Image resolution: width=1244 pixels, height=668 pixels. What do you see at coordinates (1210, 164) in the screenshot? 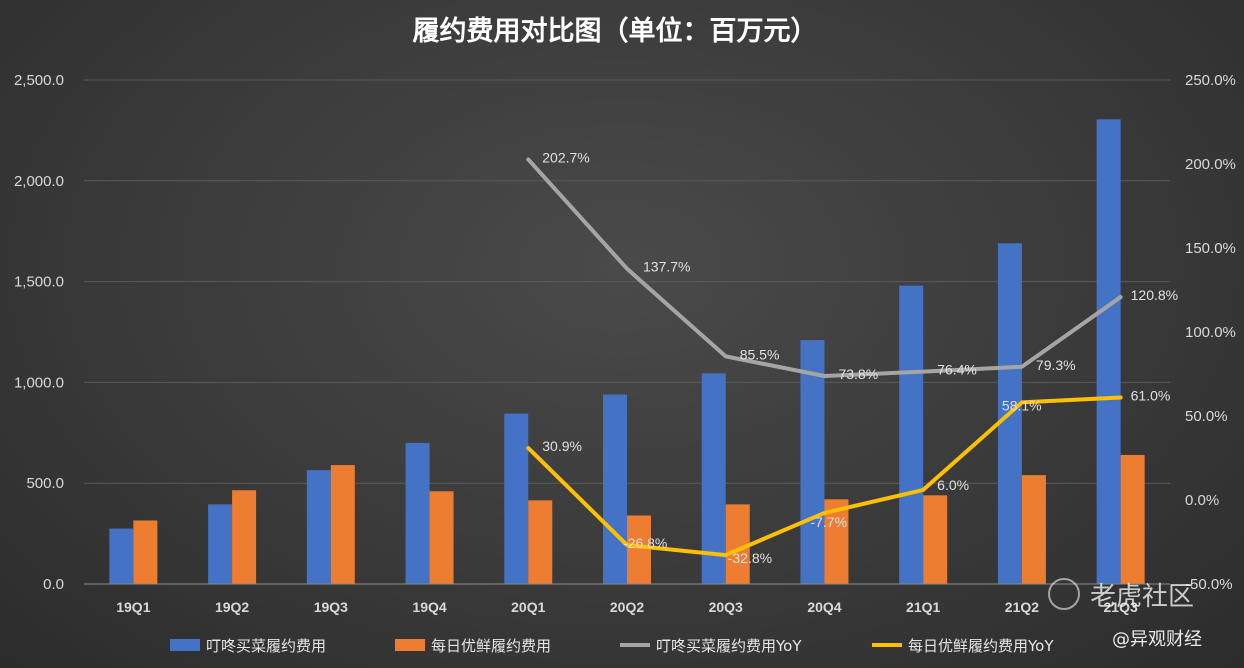
I see `y-right-tick-label: 200.0%` at bounding box center [1210, 164].